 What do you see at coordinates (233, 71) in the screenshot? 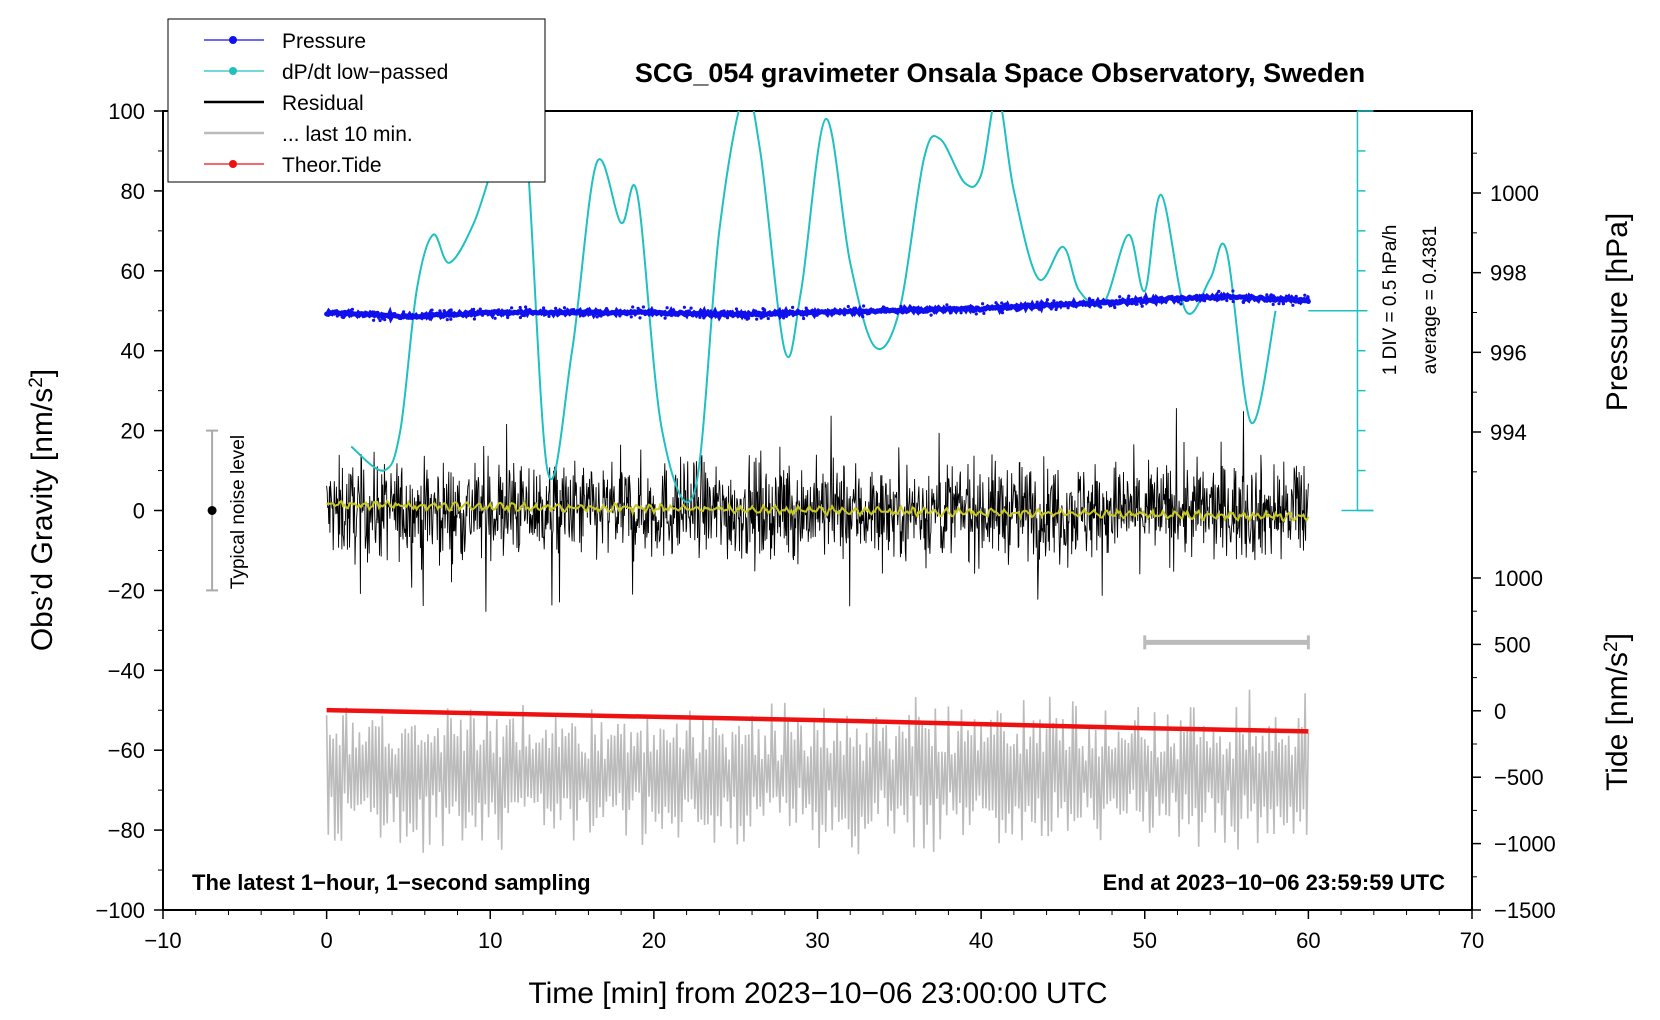
I see `legend-marker-dpdt` at bounding box center [233, 71].